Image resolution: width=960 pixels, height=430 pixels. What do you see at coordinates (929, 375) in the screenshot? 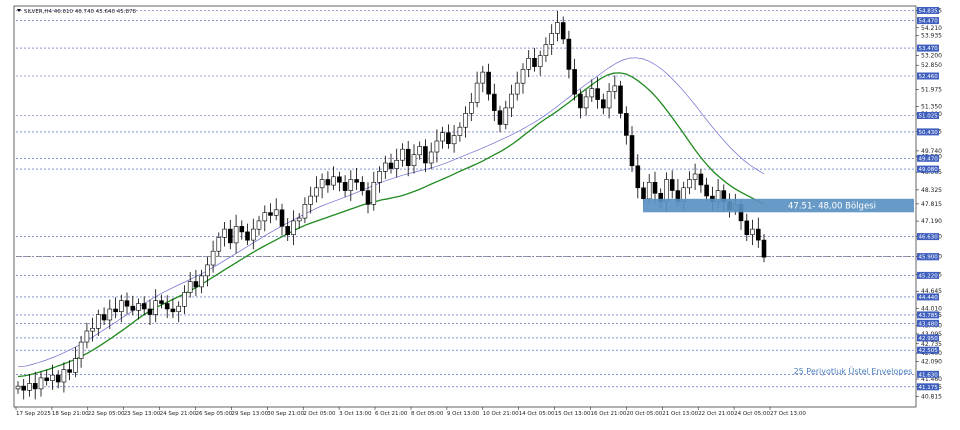
I see `level-tag-label-16: 41.630` at bounding box center [929, 375].